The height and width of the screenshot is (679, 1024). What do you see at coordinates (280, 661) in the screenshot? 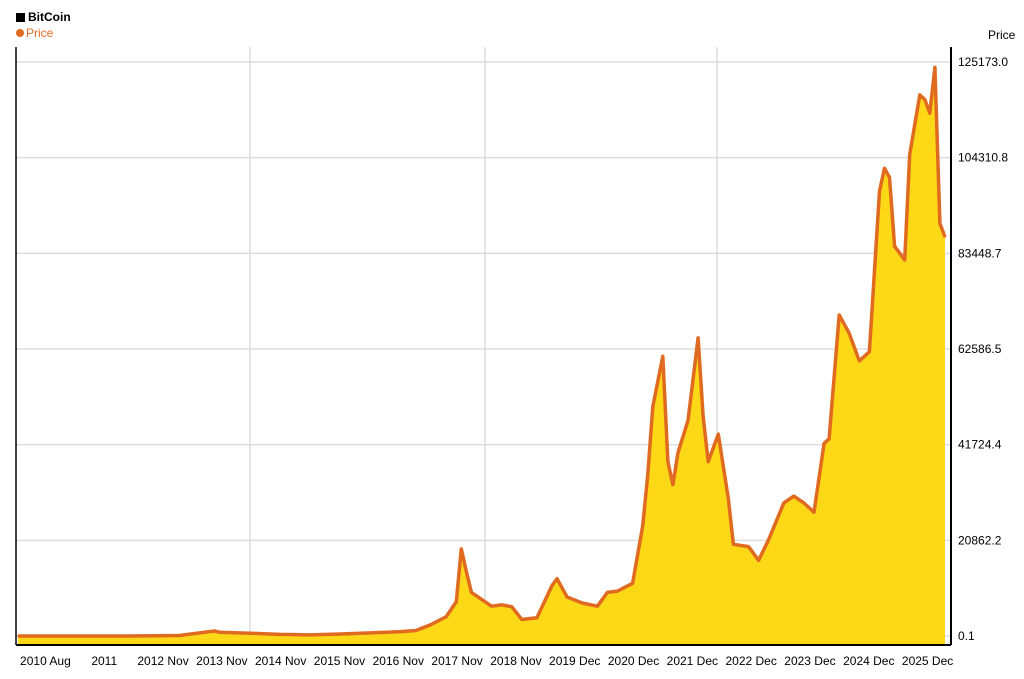
I see `x-tick-label: 2014 Nov` at bounding box center [280, 661].